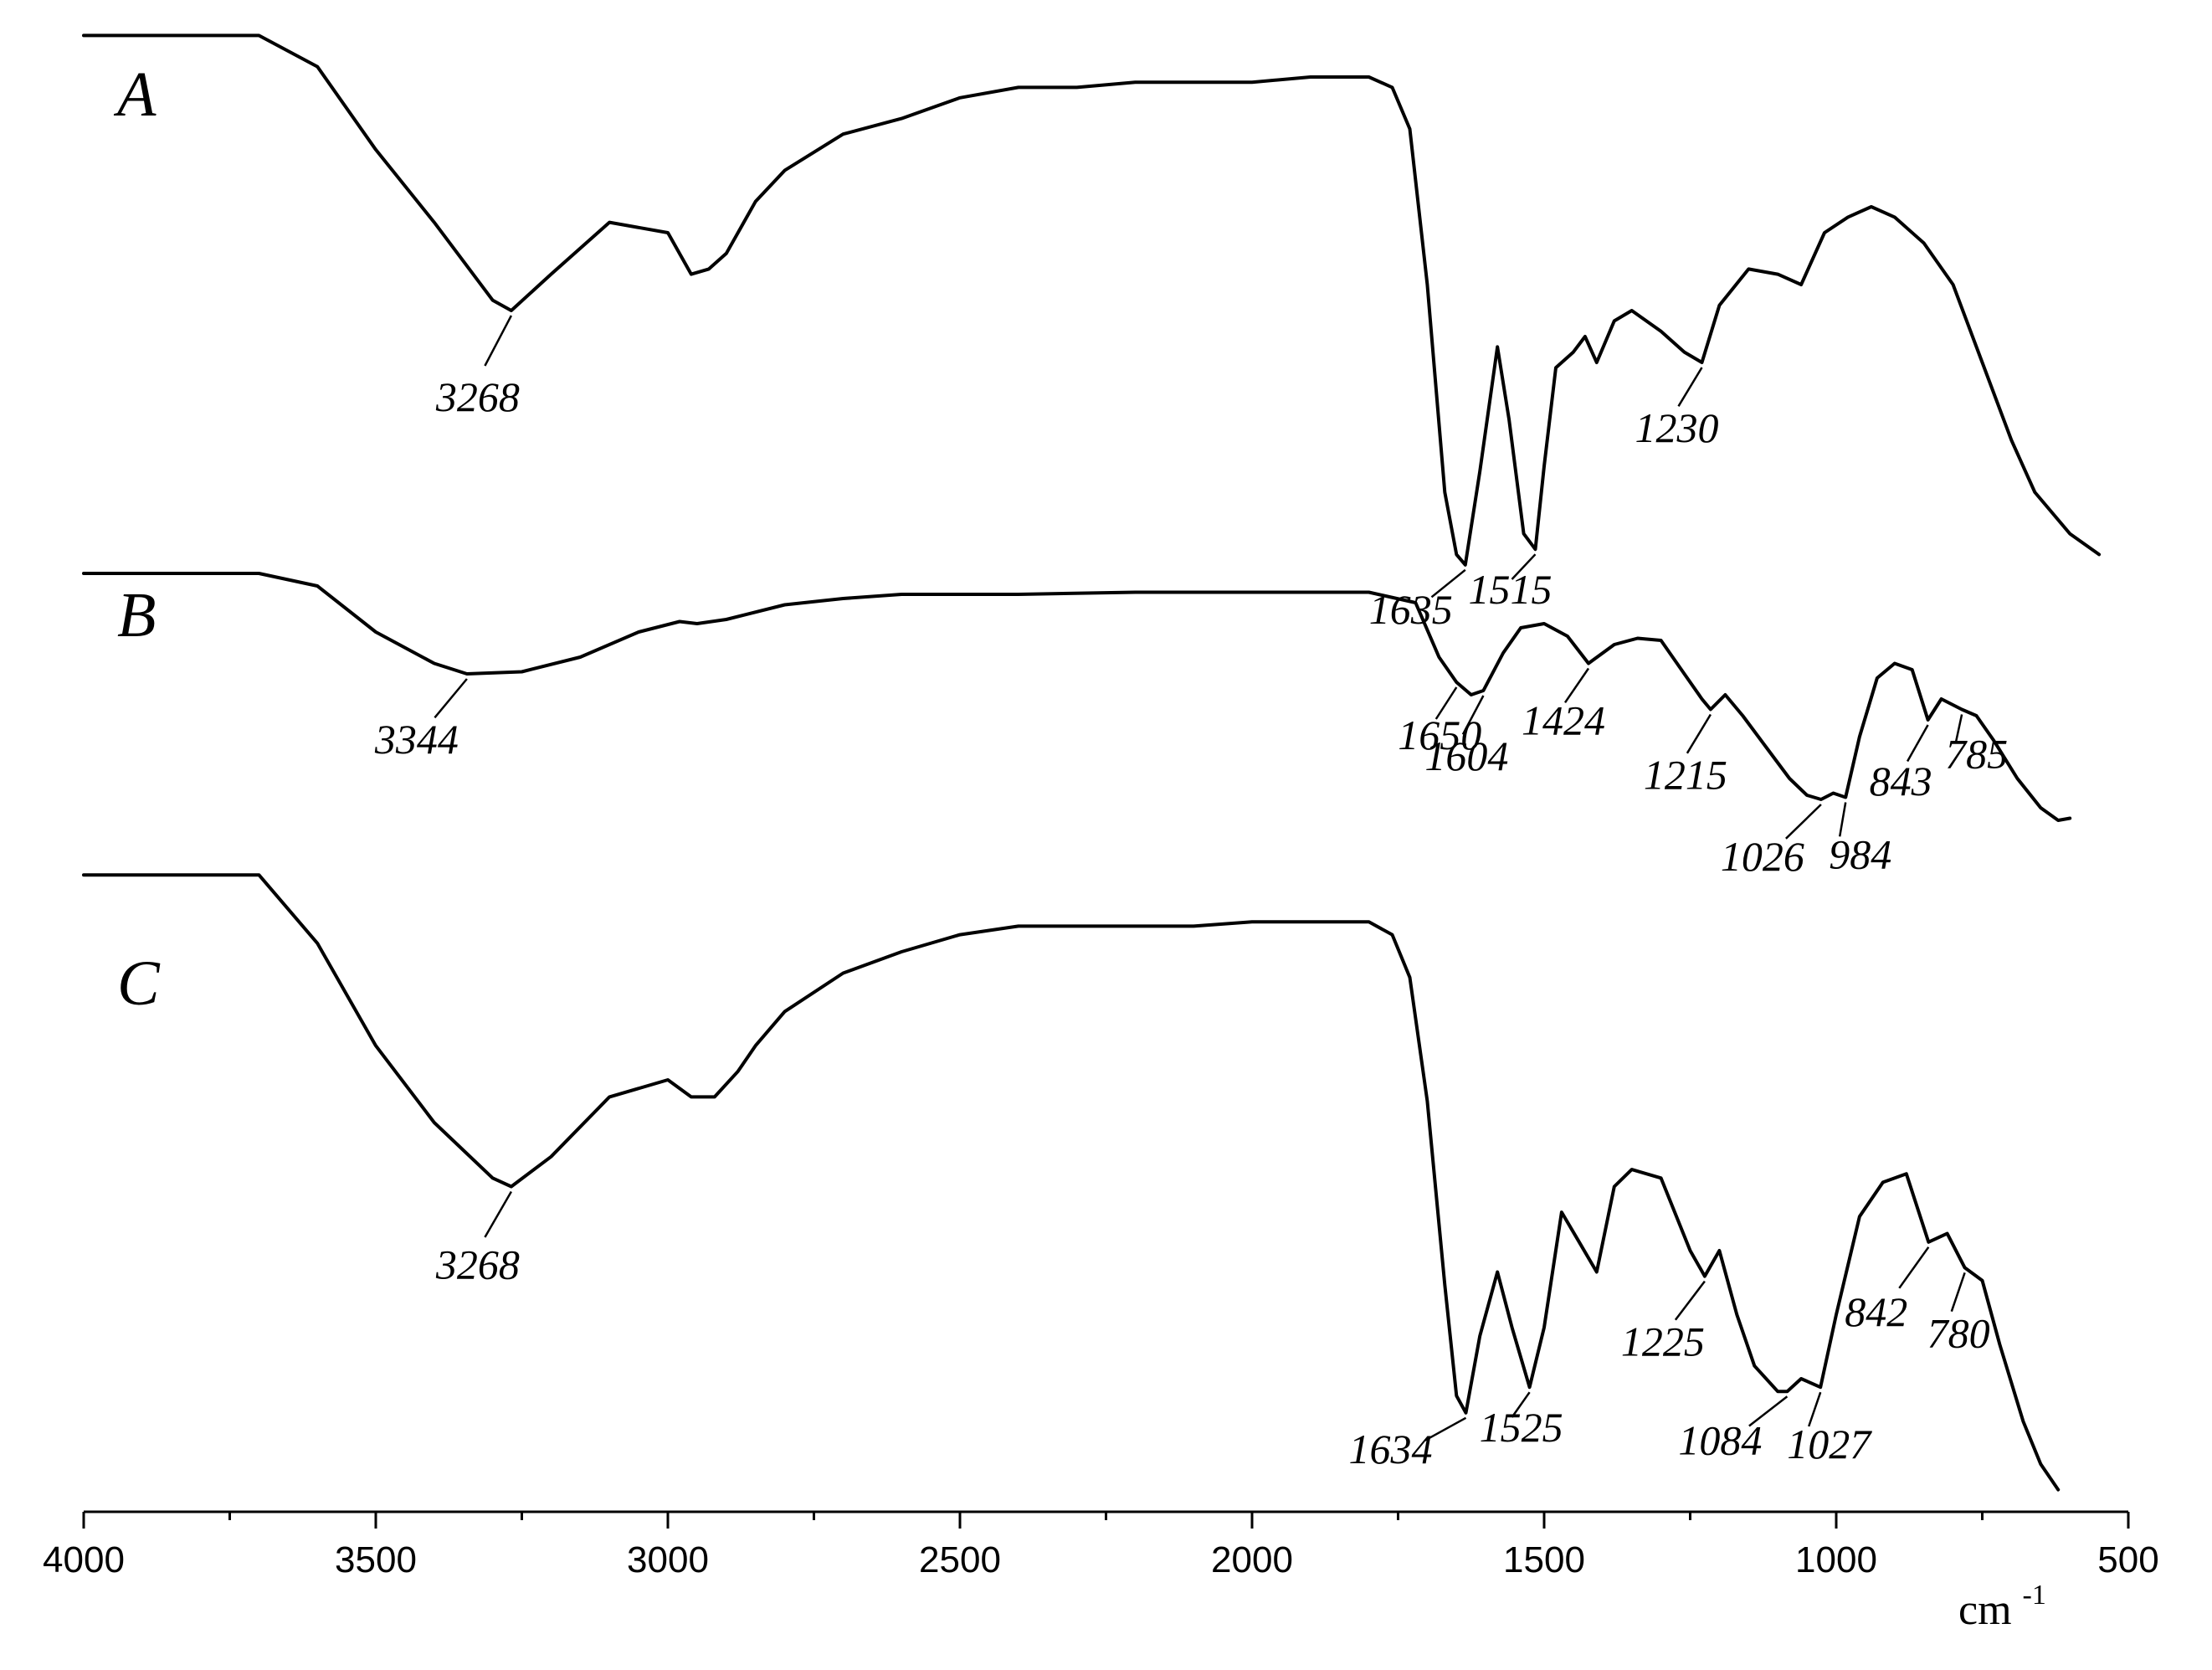  Describe the element at coordinates (1663, 1341) in the screenshot. I see `peak-label-c-1225: 1225` at that location.